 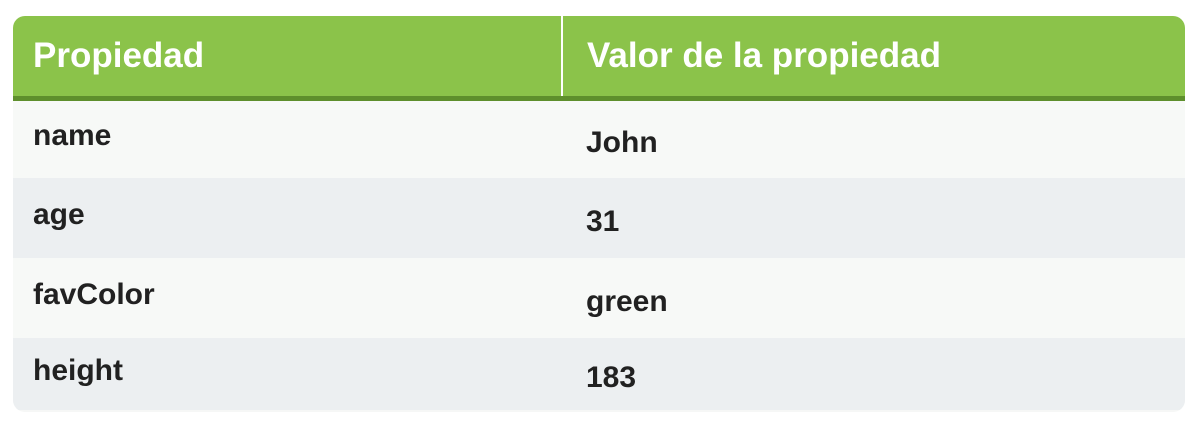 I want to click on value-cell: 183, so click(x=611, y=377).